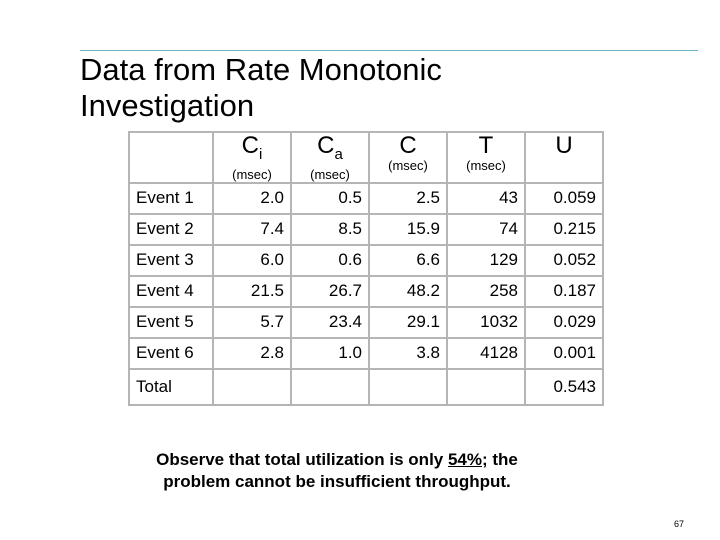 The width and height of the screenshot is (720, 540). What do you see at coordinates (171, 322) in the screenshot?
I see `table-cell: Event 5` at bounding box center [171, 322].